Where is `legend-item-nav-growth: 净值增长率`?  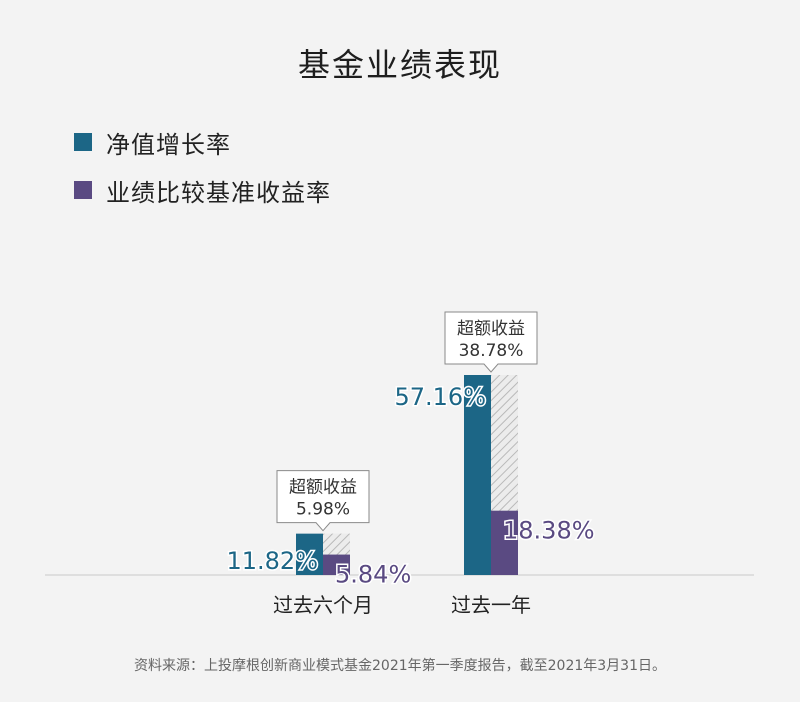 legend-item-nav-growth: 净值增长率 is located at coordinates (202, 142).